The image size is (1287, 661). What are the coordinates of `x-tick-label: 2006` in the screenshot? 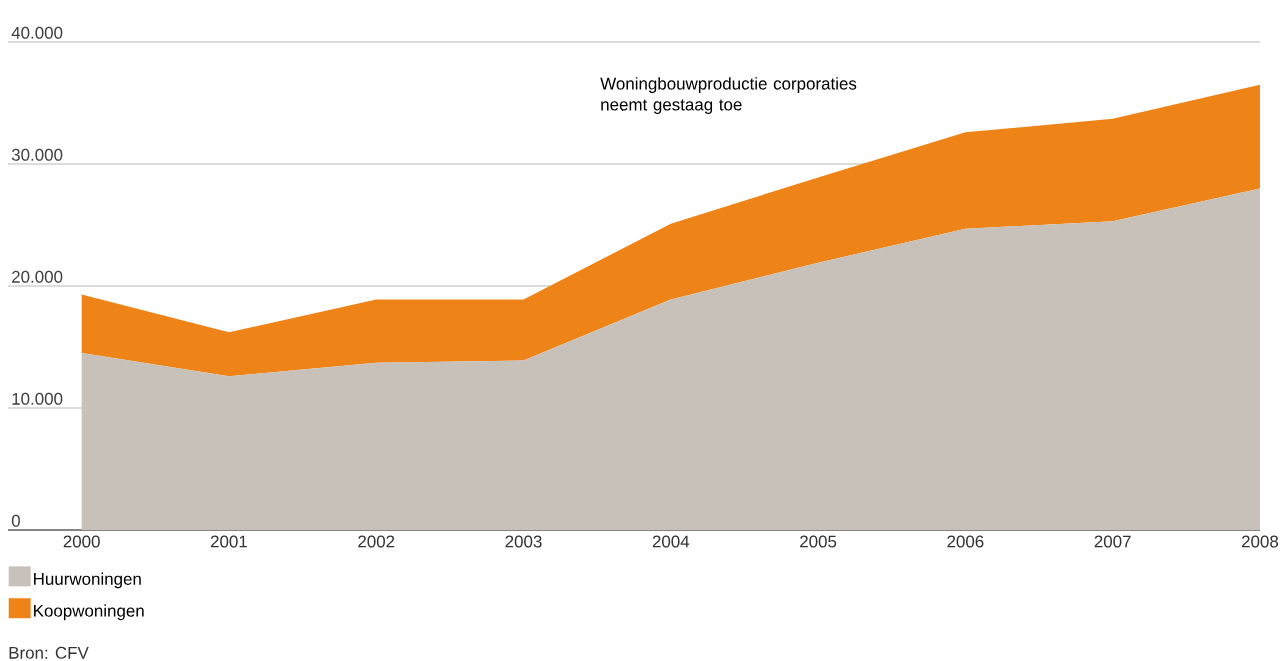 It's located at (965, 541).